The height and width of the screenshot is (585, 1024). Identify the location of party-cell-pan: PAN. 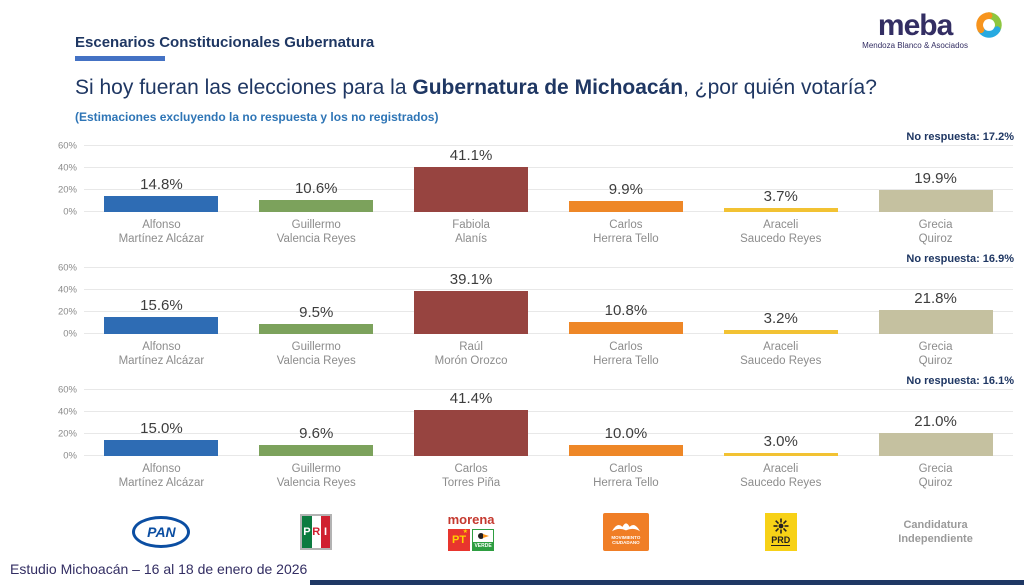
(161, 532).